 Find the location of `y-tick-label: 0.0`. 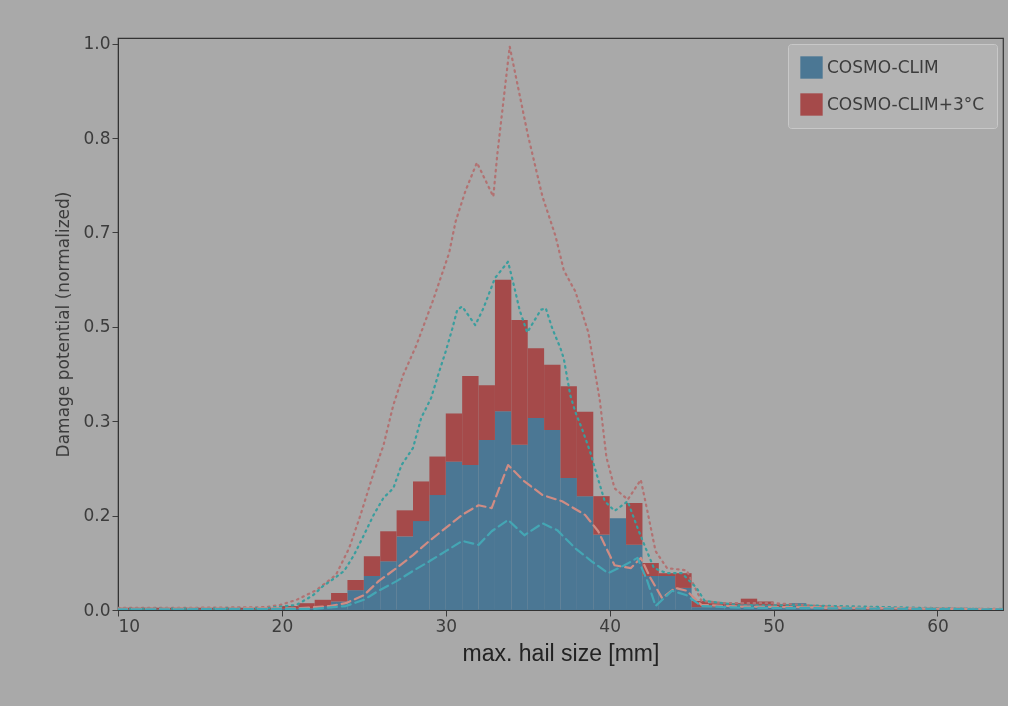

y-tick-label: 0.0 is located at coordinates (97, 609).